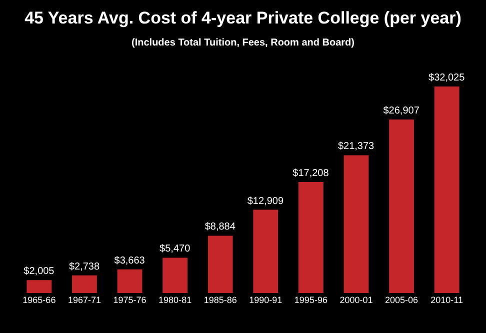 This screenshot has height=333, width=486. What do you see at coordinates (401, 300) in the screenshot?
I see `x-tick-label: 2005-06` at bounding box center [401, 300].